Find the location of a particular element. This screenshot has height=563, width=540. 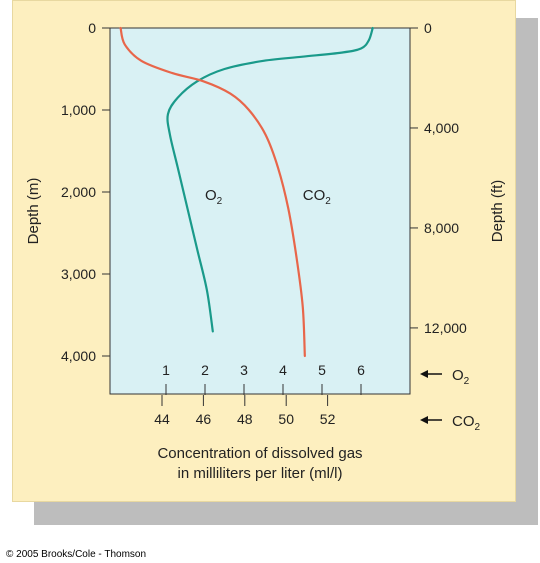

series-label-co2: CO2 is located at coordinates (317, 197).